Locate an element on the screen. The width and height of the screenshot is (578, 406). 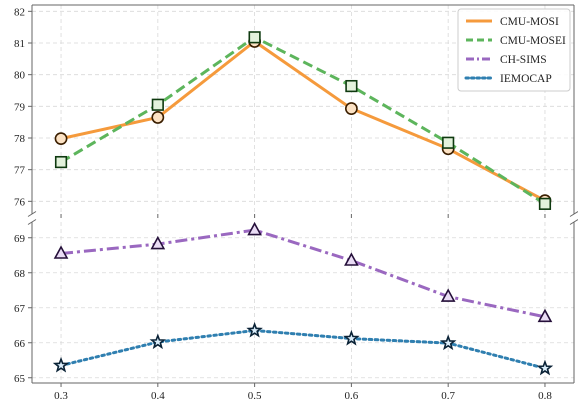
legend-label: CH-SIMS is located at coordinates (523, 60).